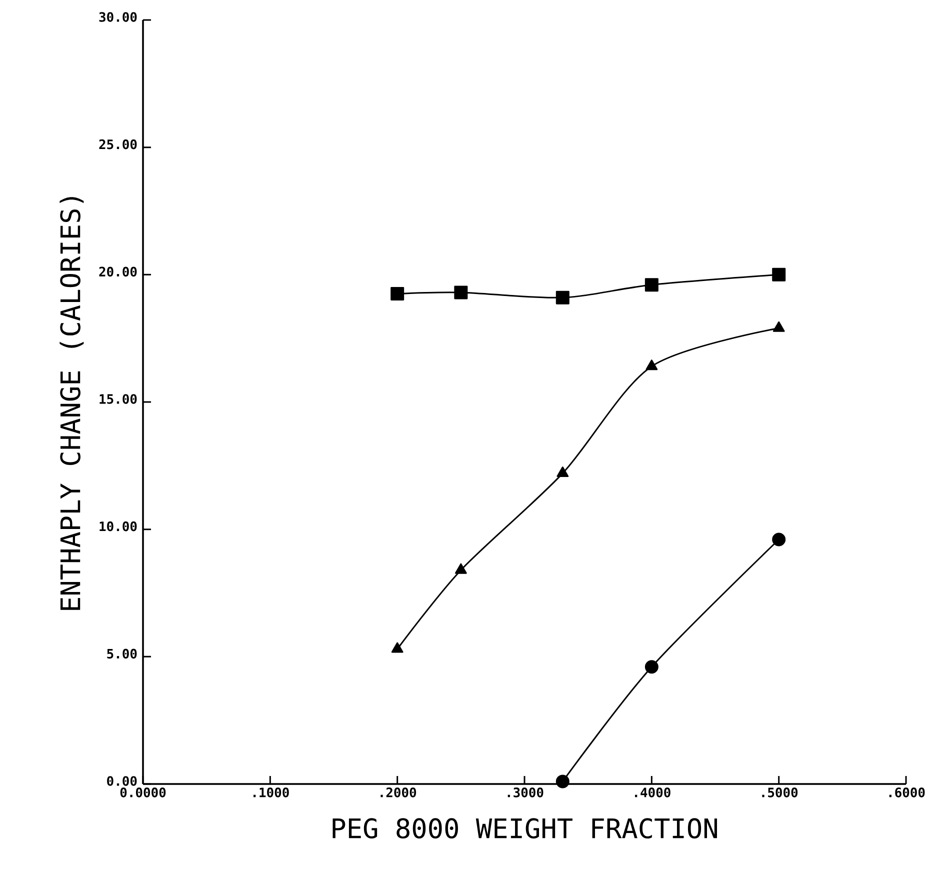 Image resolution: width=937 pixels, height=876 pixels. I want to click on y-tick-label: 20.00, so click(118, 271).